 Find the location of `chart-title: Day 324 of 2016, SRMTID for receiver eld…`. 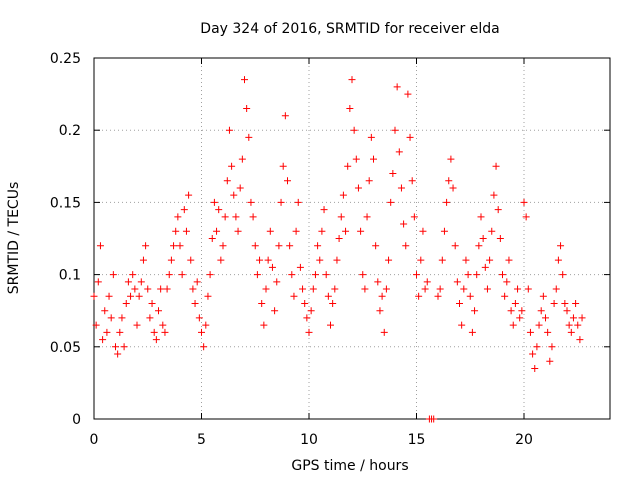

chart-title: Day 324 of 2016, SRMTID for receiver eld… is located at coordinates (349, 29).